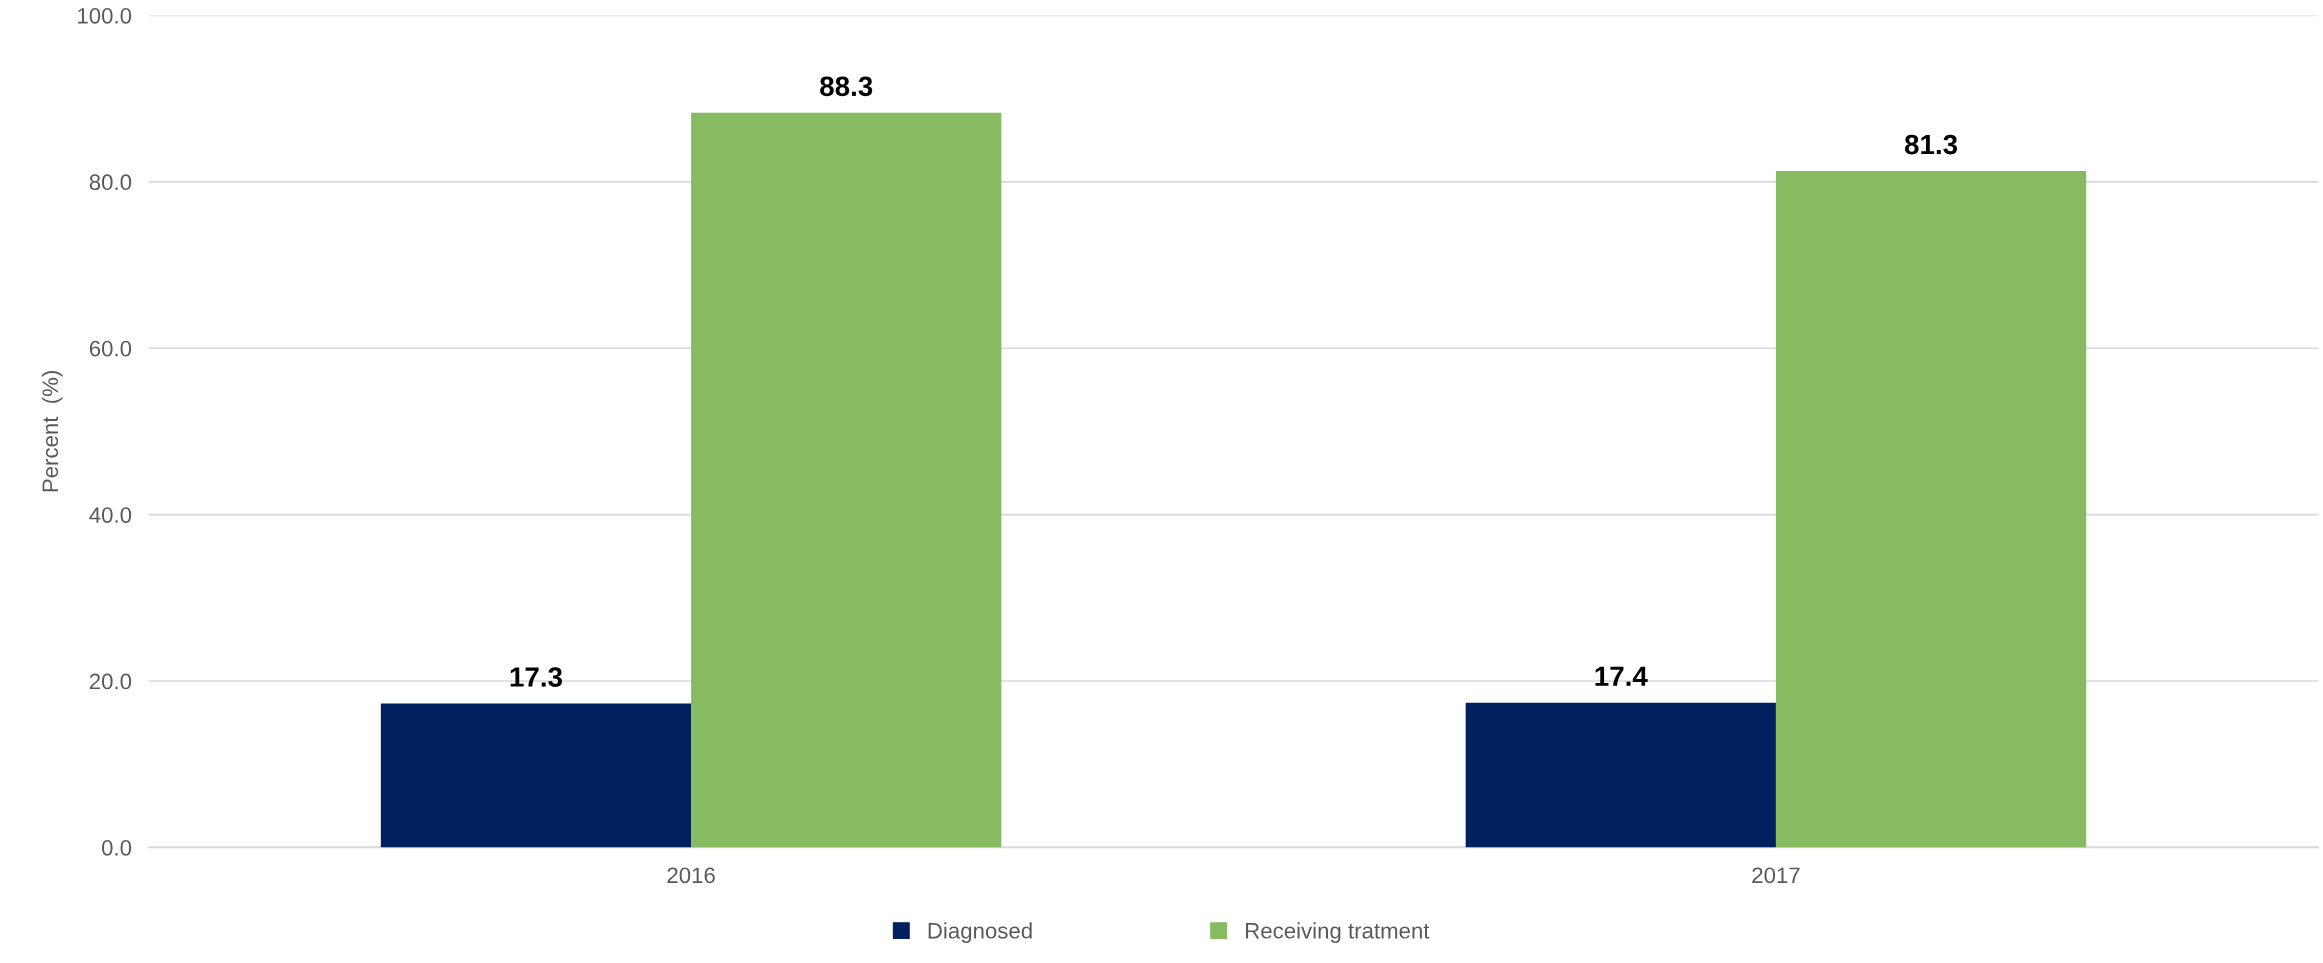 This screenshot has width=2323, height=963. I want to click on y-axis-title: Percent (%), so click(52, 431).